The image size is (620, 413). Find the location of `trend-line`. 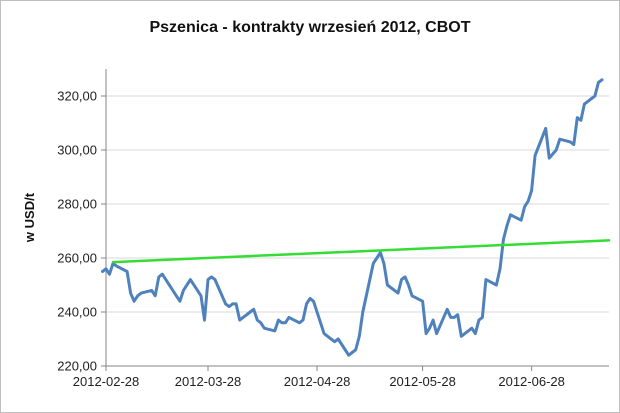

trend-line is located at coordinates (361, 251).